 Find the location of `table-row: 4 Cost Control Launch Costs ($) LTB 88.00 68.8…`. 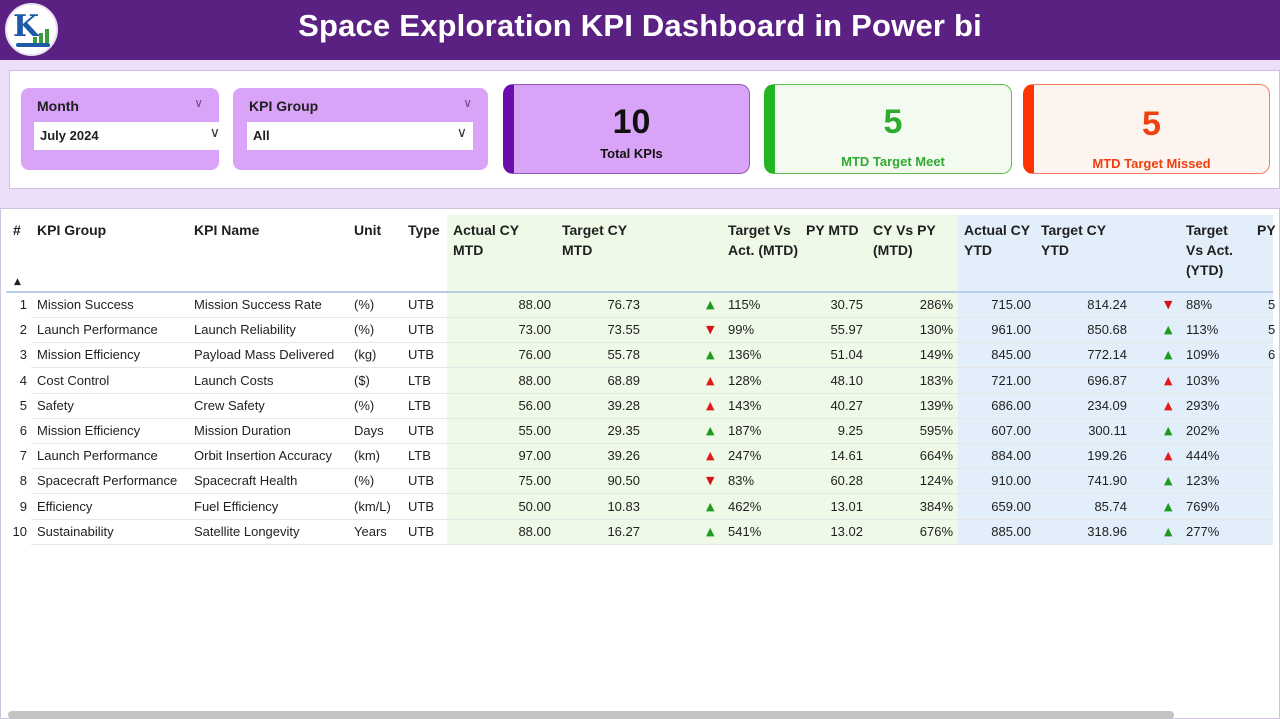

table-row: 4 Cost Control Launch Costs ($) LTB 88.00 68.8… is located at coordinates (640, 381).